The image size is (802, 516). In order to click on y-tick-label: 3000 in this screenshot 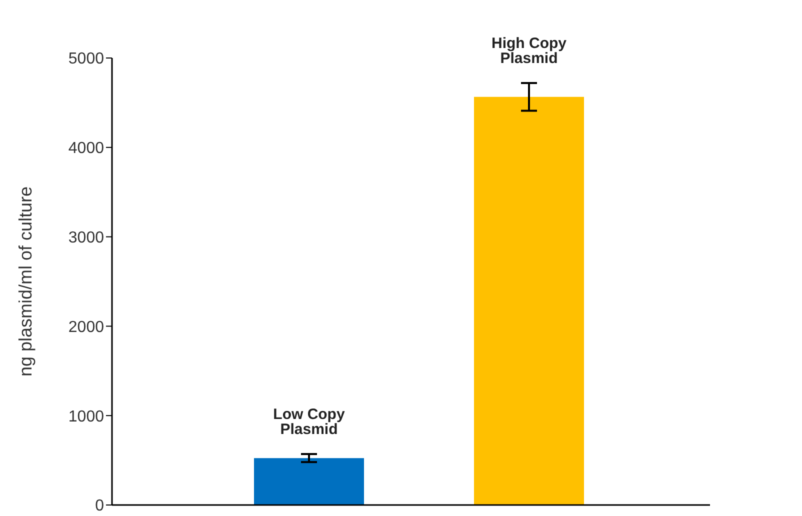, I will do `click(86, 237)`.